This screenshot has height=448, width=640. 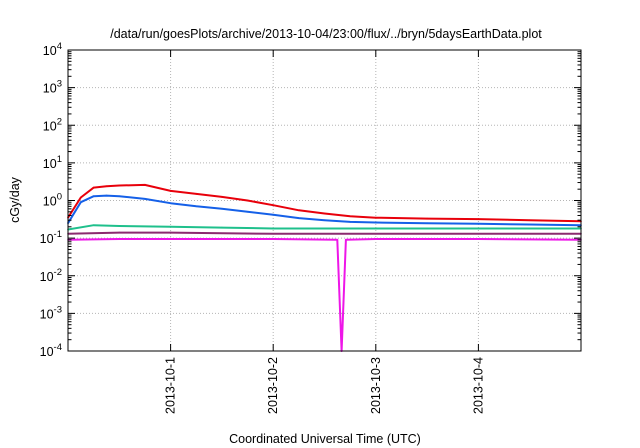 What do you see at coordinates (15, 199) in the screenshot?
I see `y-axis-label: cGy/day` at bounding box center [15, 199].